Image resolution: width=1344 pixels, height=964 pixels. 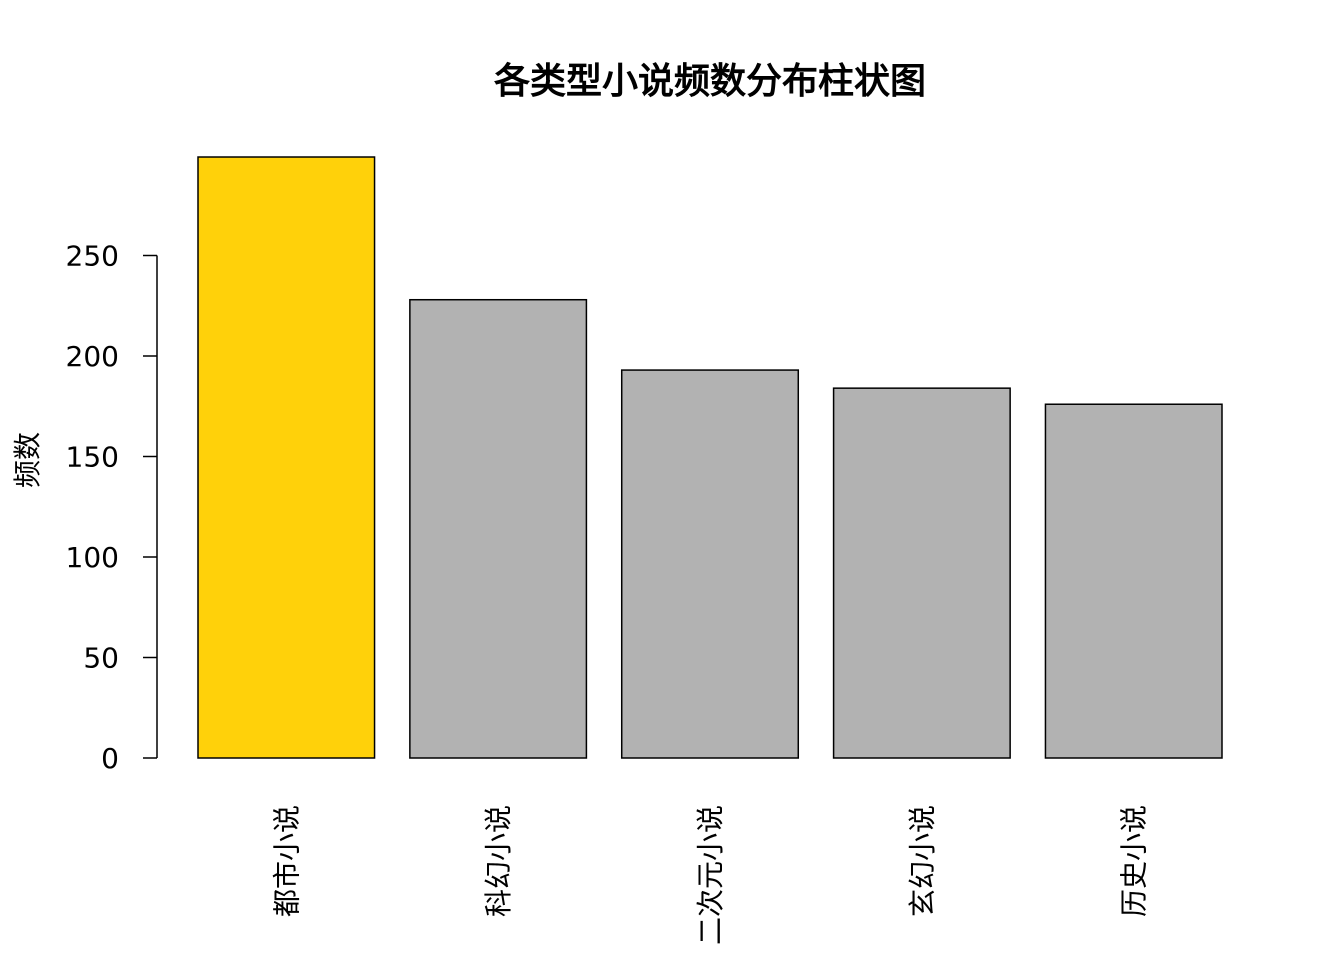 I want to click on y-axis-label: 频数, so click(x=27, y=460).